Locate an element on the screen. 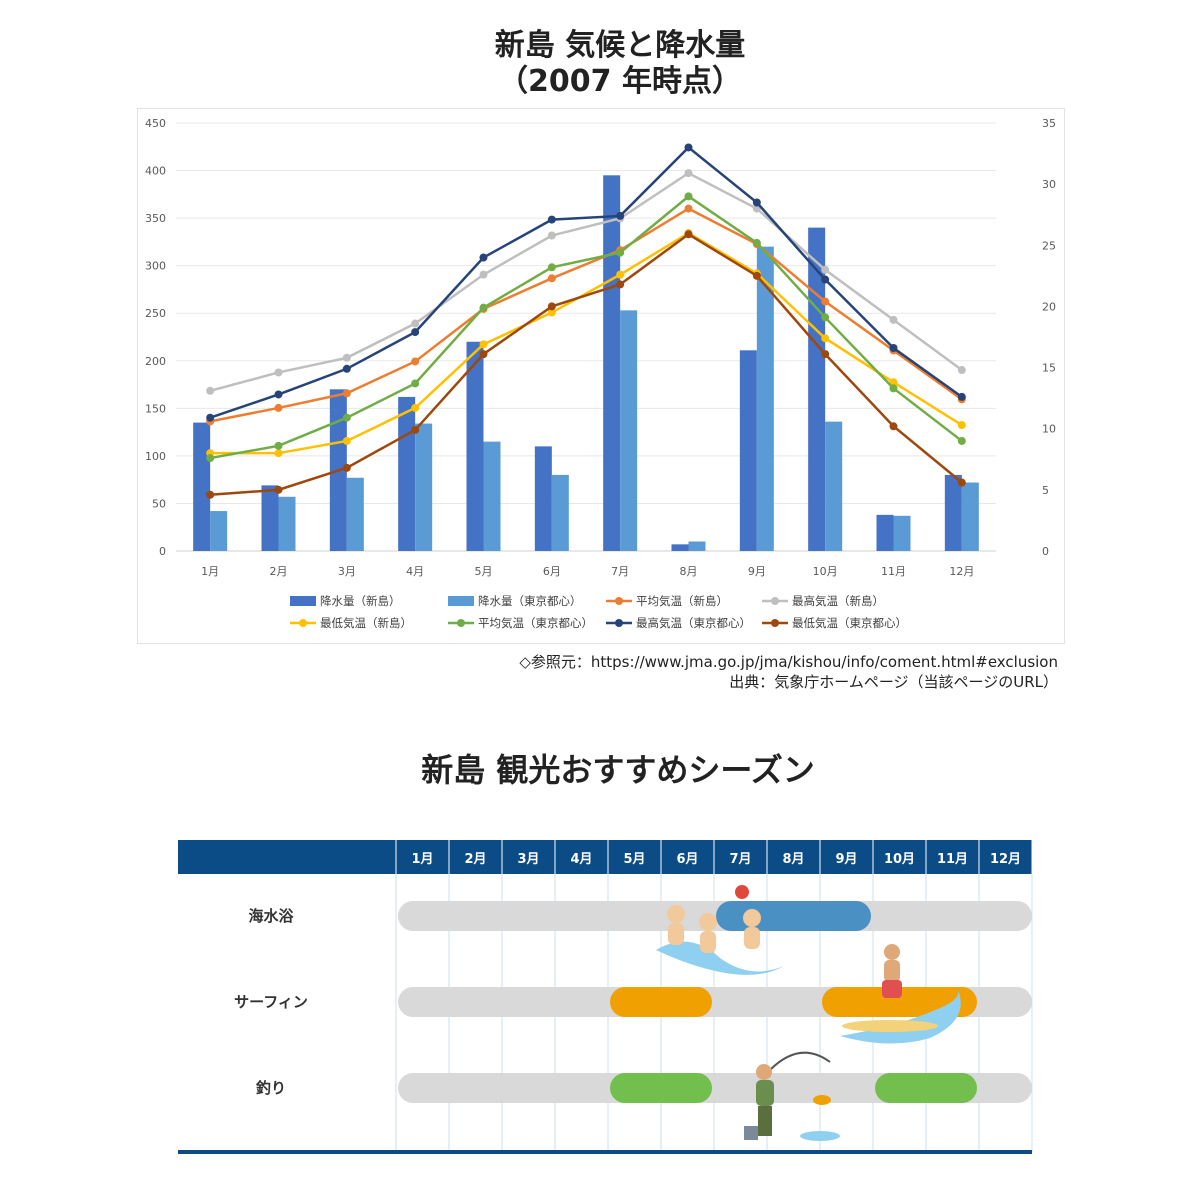  y-right-tick-label: 30 is located at coordinates (1049, 184).